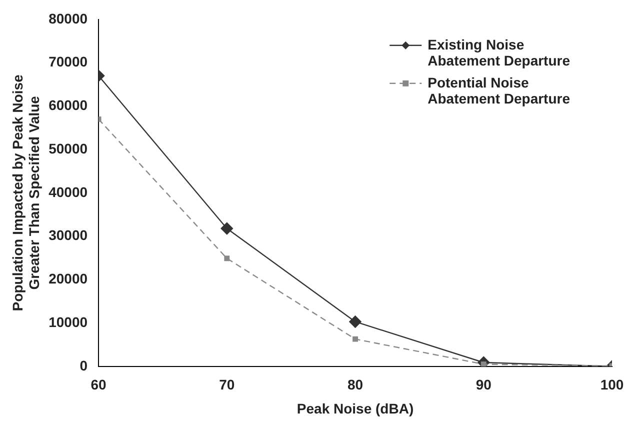  Describe the element at coordinates (68, 62) in the screenshot. I see `y-tick-label: 70000` at that location.